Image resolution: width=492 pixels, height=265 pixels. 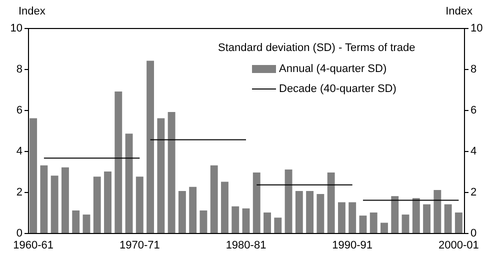 I want to click on y-tick-label: 10, so click(x=16, y=28).